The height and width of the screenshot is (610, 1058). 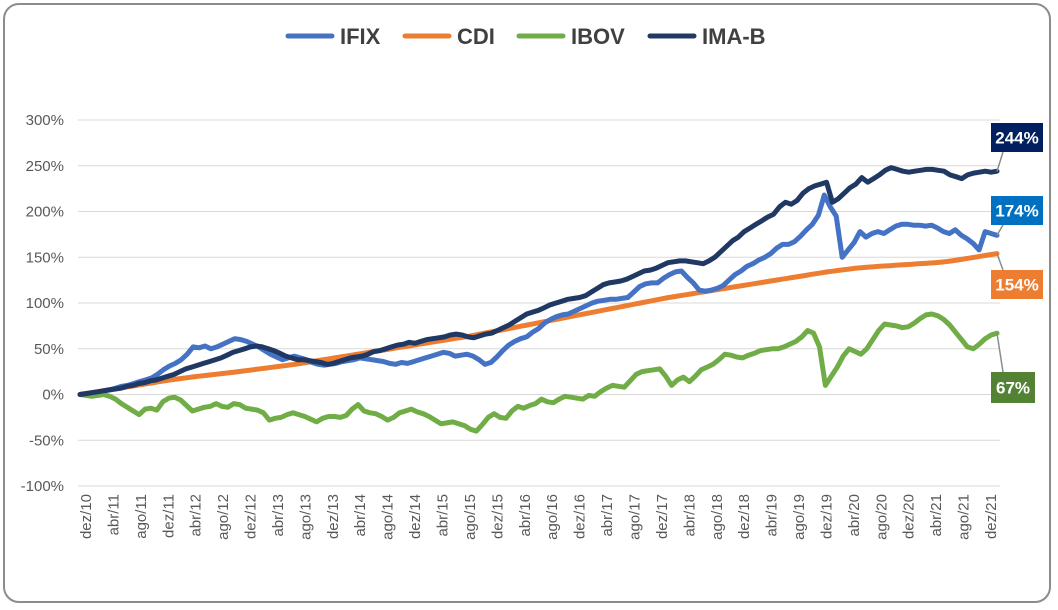 I want to click on x-tick-label: abr/20, so click(x=854, y=515).